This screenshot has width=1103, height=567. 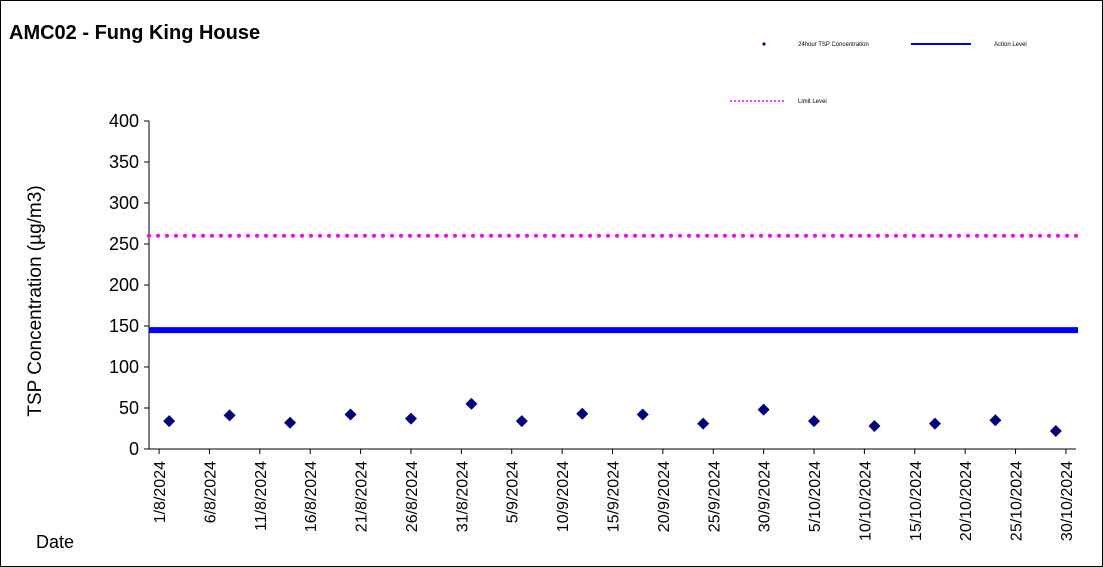 I want to click on legend-label: Action Level, so click(x=1010, y=45).